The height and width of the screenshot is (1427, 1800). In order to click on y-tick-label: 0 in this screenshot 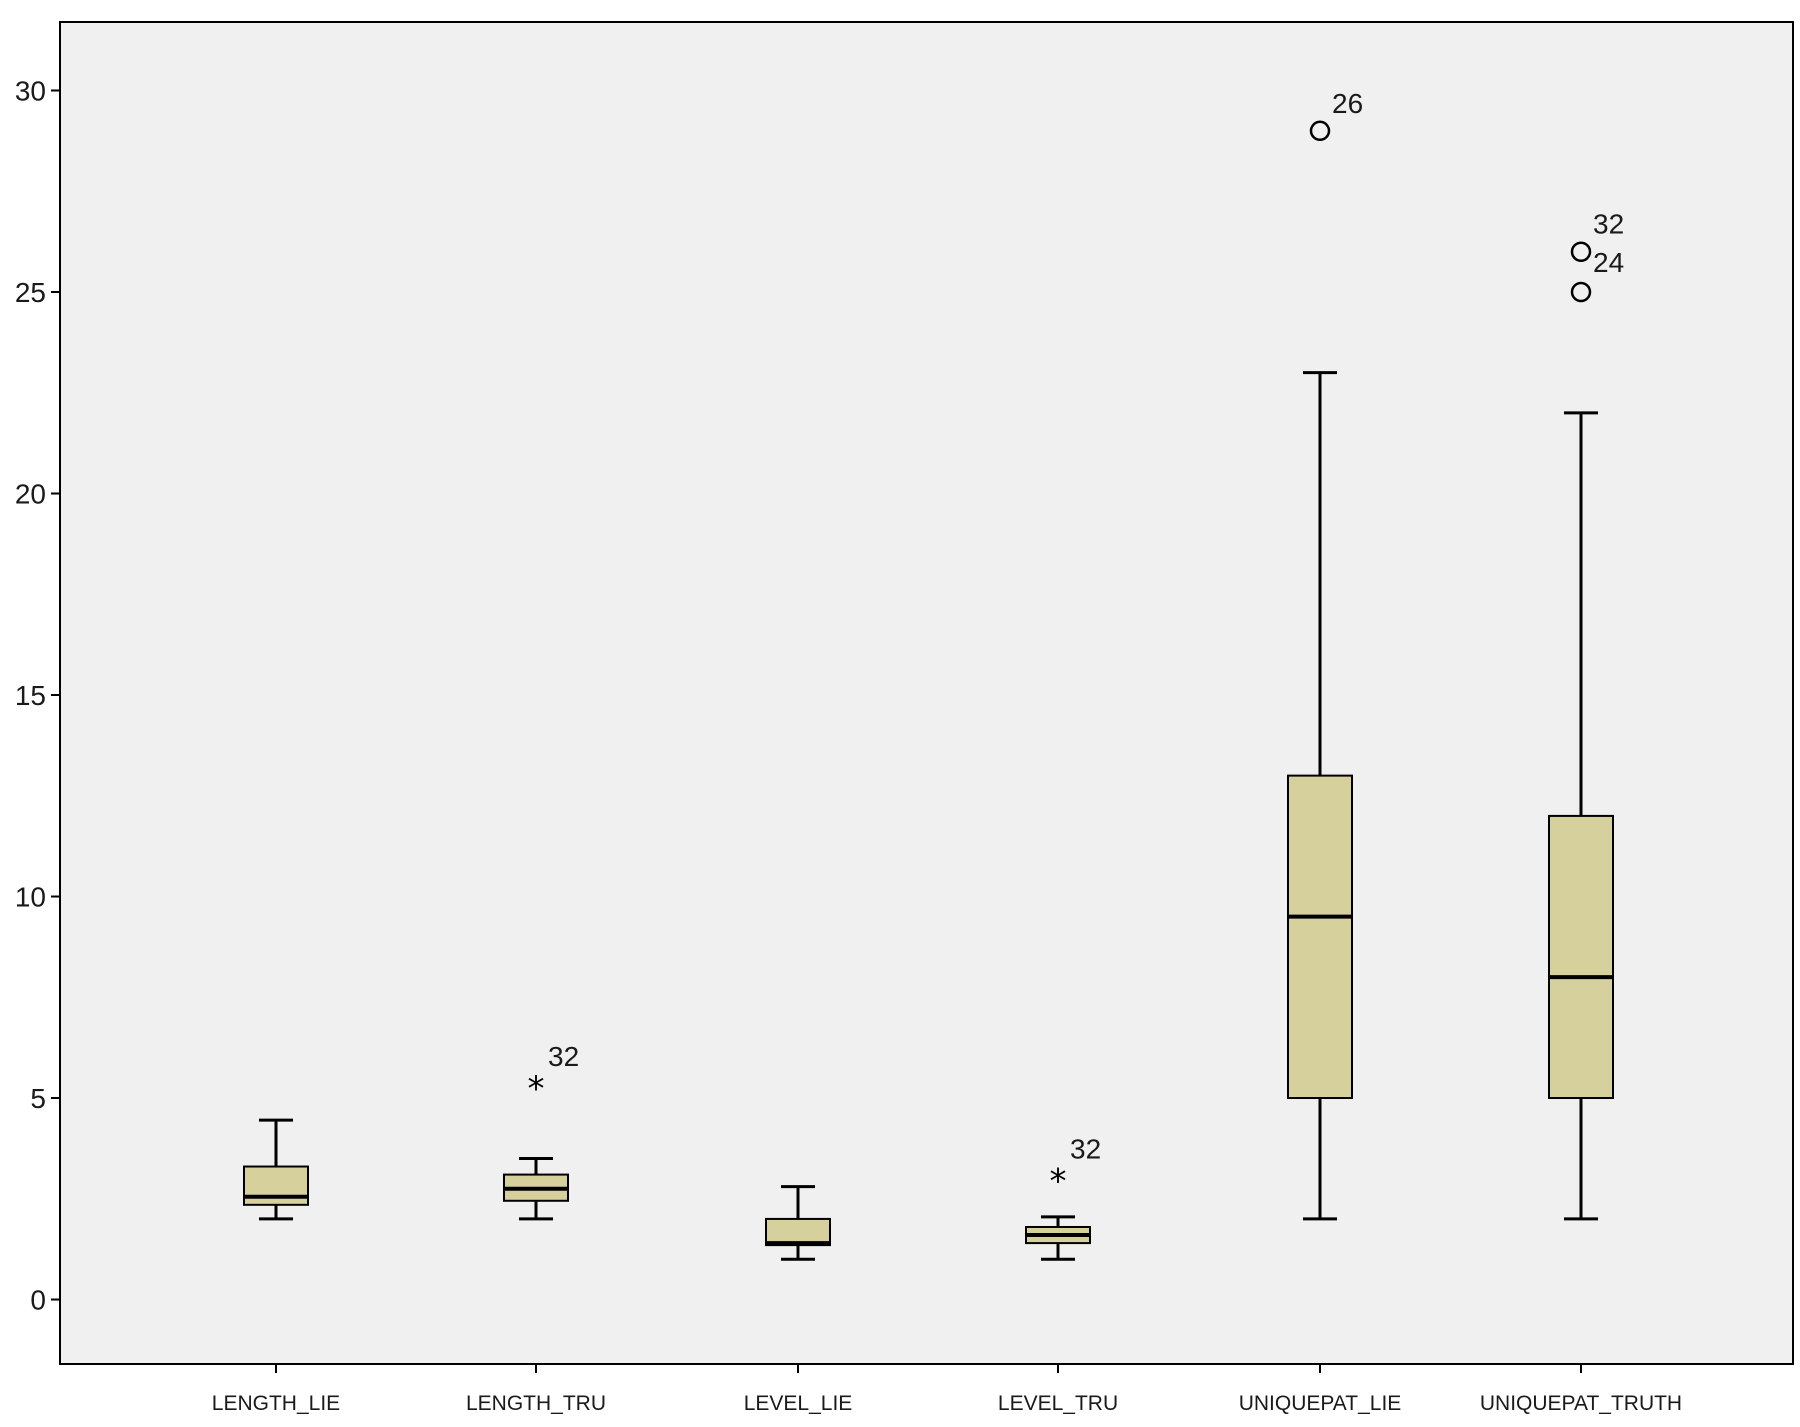, I will do `click(38, 1300)`.